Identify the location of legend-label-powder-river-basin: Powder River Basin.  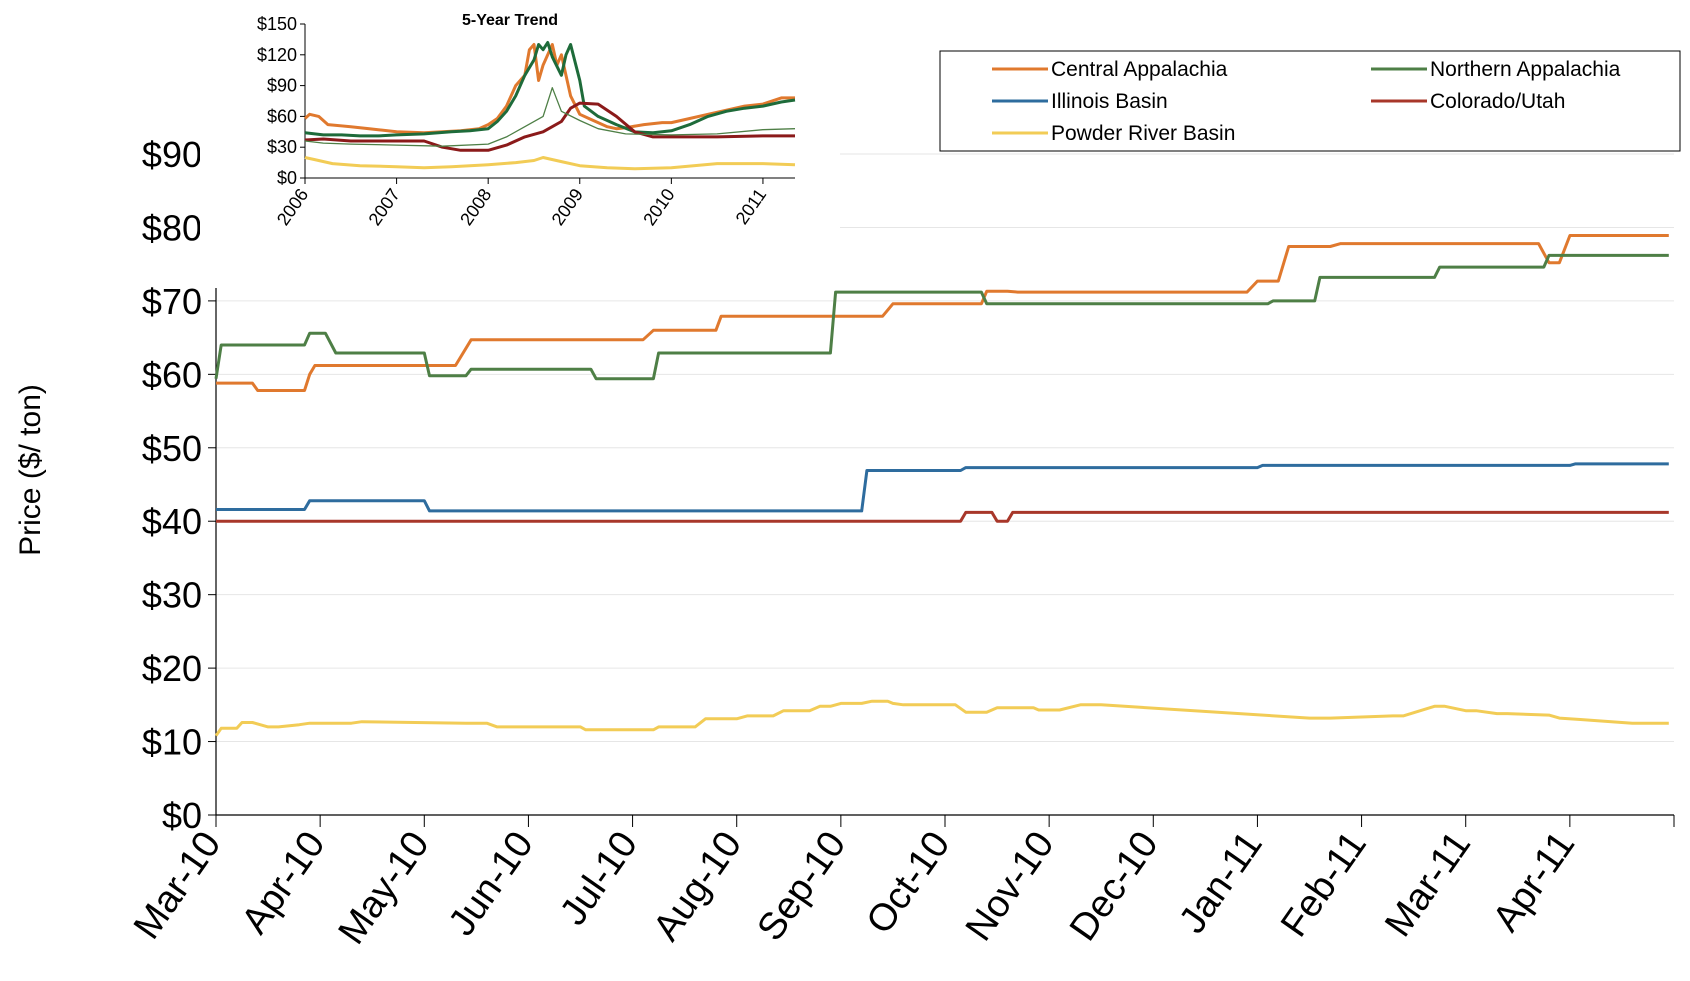
(1143, 133).